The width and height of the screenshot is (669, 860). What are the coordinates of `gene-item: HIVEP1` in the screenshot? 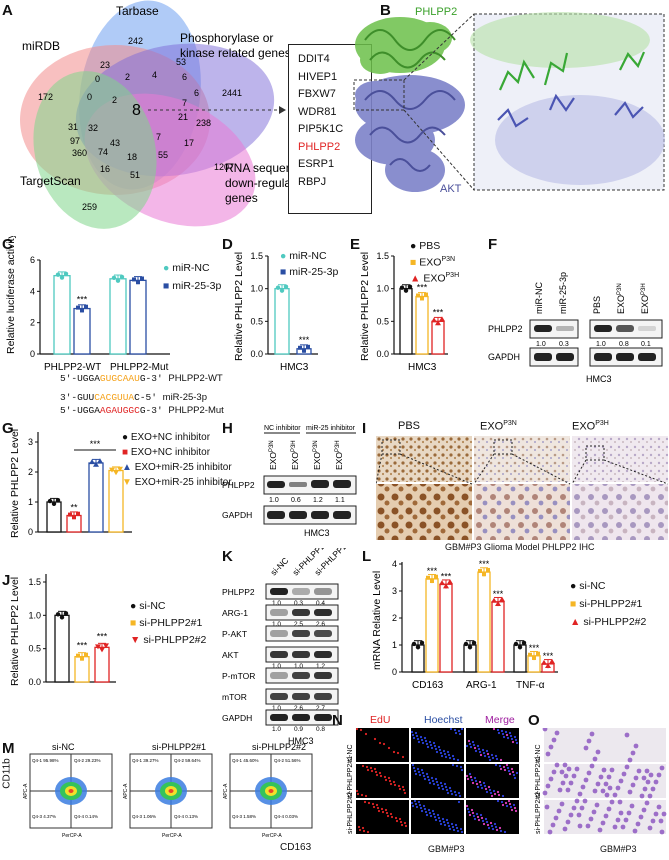 It's located at (318, 76).